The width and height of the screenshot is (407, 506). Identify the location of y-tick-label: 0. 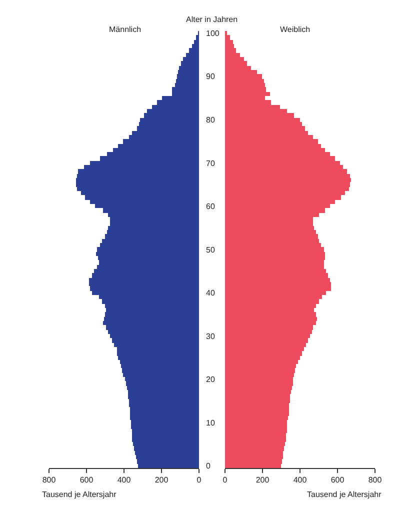
(208, 466).